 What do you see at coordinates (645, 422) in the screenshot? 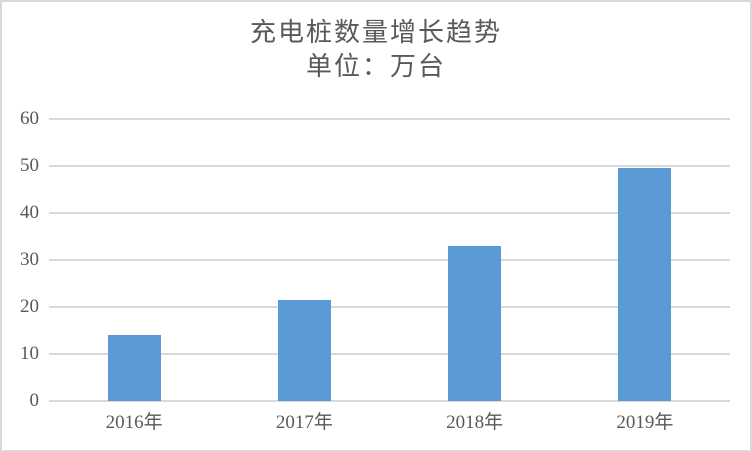
I see `x-axis-category-label: 2019年` at bounding box center [645, 422].